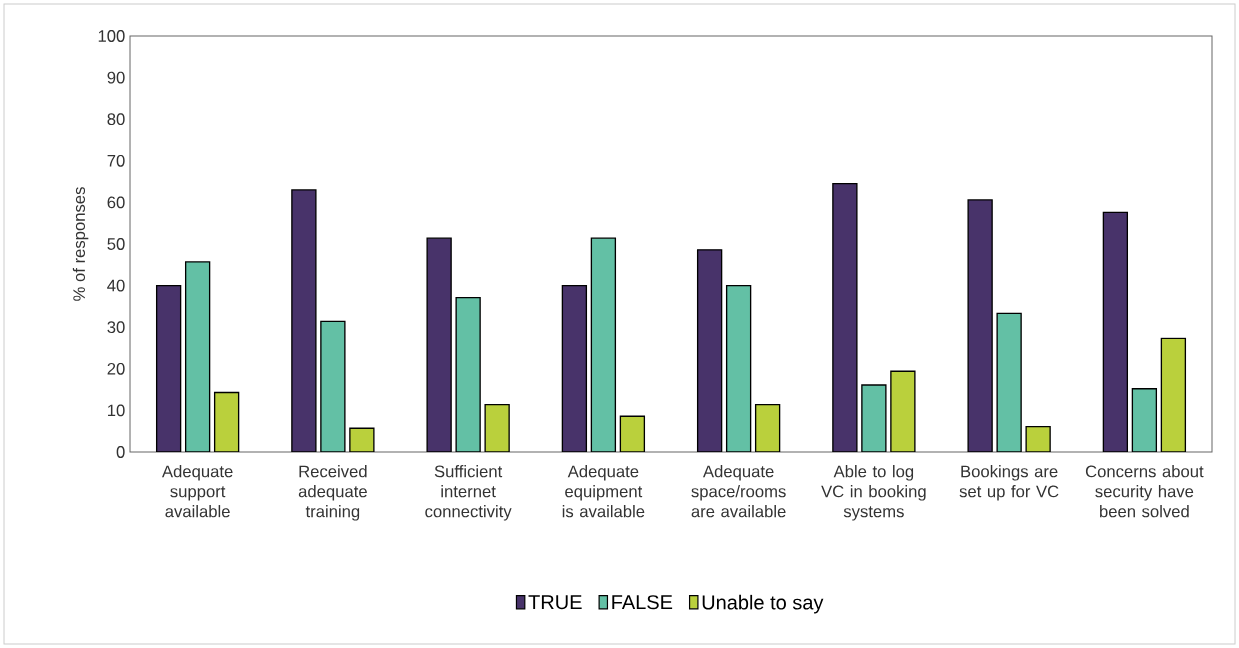 Image resolution: width=1239 pixels, height=648 pixels. Describe the element at coordinates (116, 77) in the screenshot. I see `y-tick-label: 90` at that location.